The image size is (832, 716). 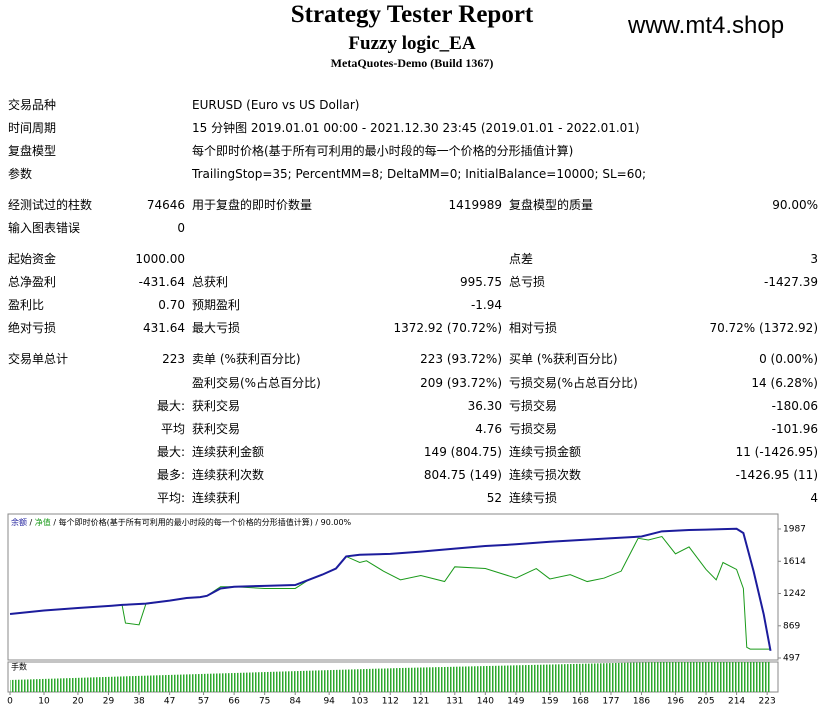 What do you see at coordinates (210, 282) in the screenshot?
I see `stat-label: 总获利` at bounding box center [210, 282].